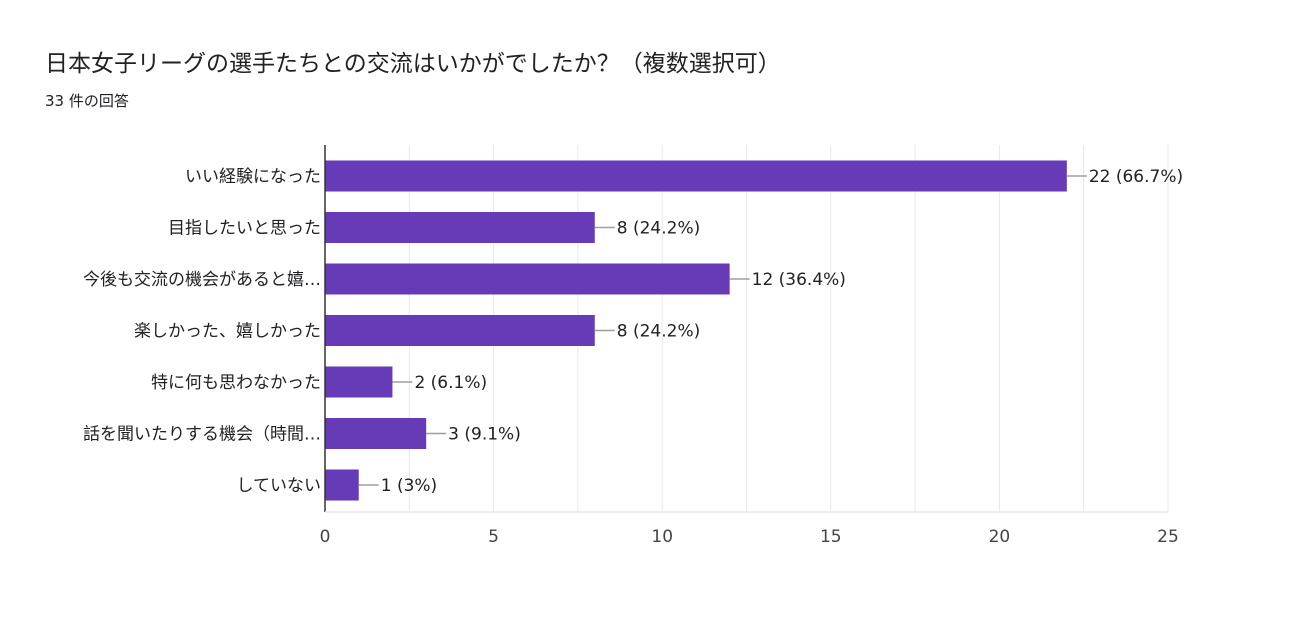 This screenshot has height=618, width=1299. What do you see at coordinates (1168, 537) in the screenshot?
I see `x-tick-label: 25` at bounding box center [1168, 537].